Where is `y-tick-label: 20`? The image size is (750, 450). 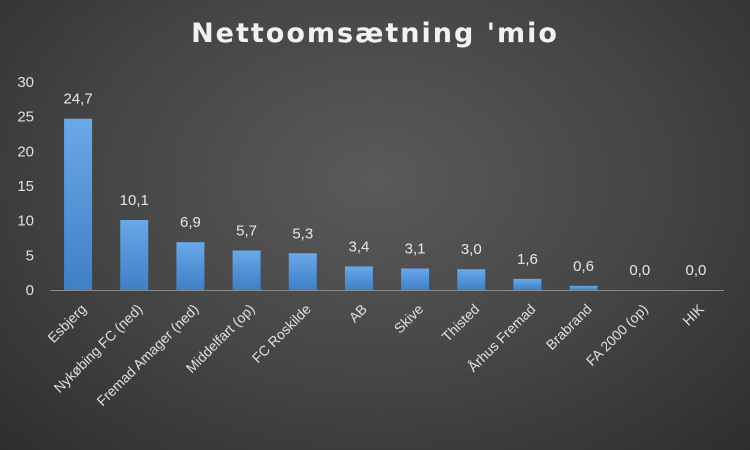
y-tick-label: 20 is located at coordinates (25, 151).